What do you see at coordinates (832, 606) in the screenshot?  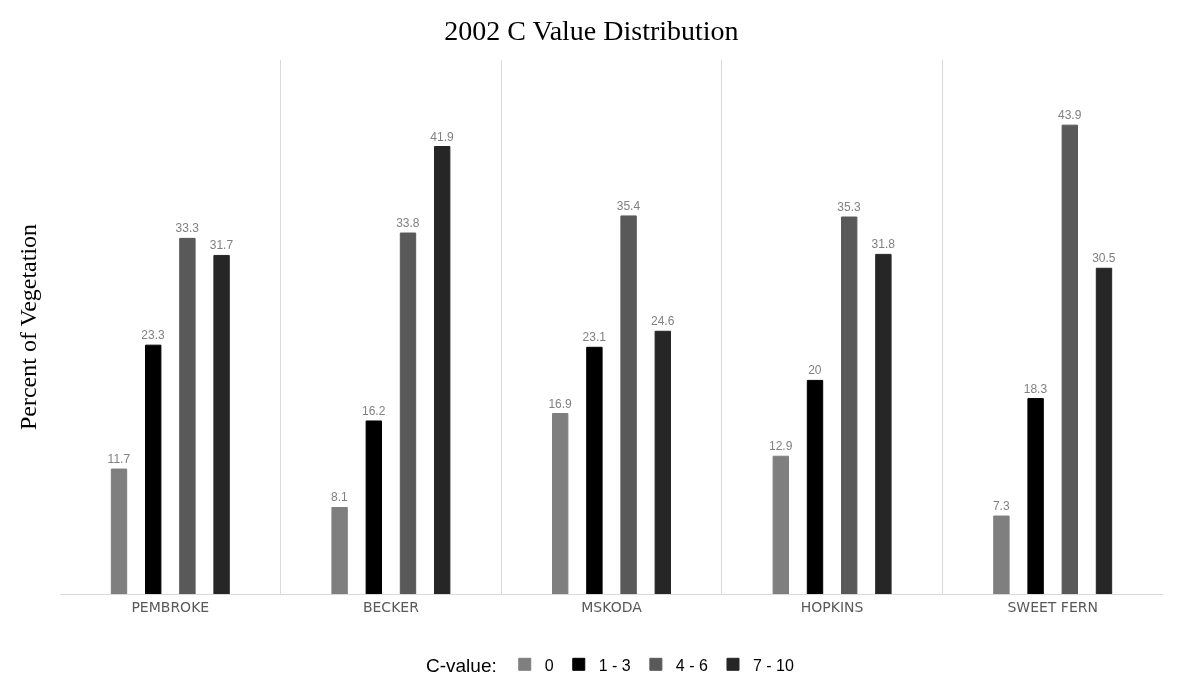 I see `x-tick-label: HOPKINS` at bounding box center [832, 606].